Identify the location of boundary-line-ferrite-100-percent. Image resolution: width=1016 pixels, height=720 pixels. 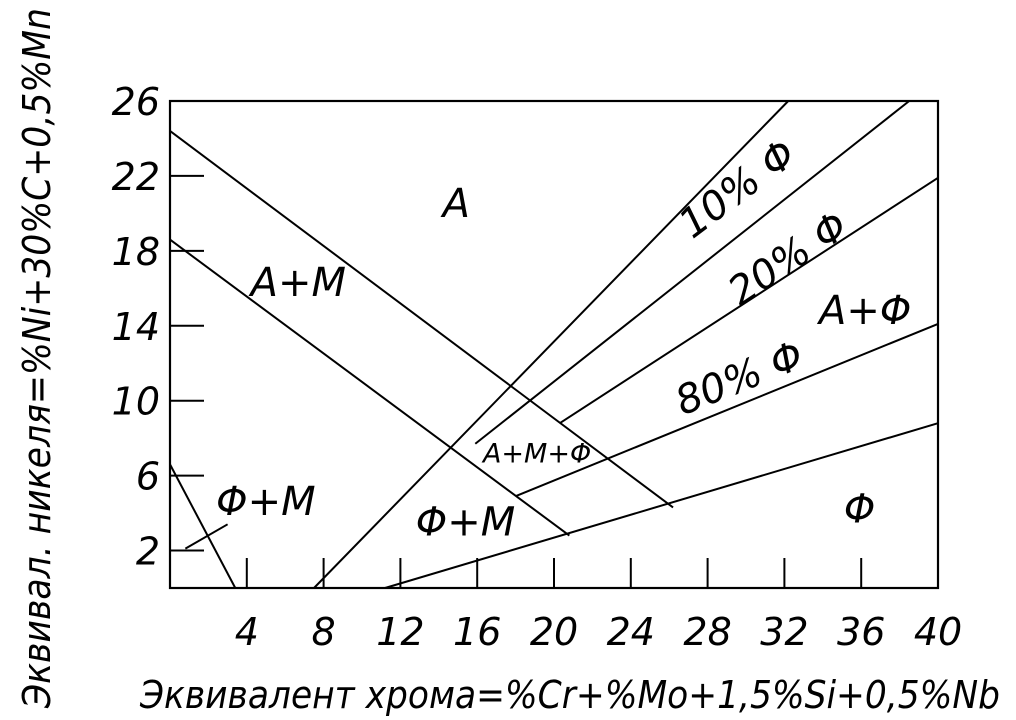
(661, 505).